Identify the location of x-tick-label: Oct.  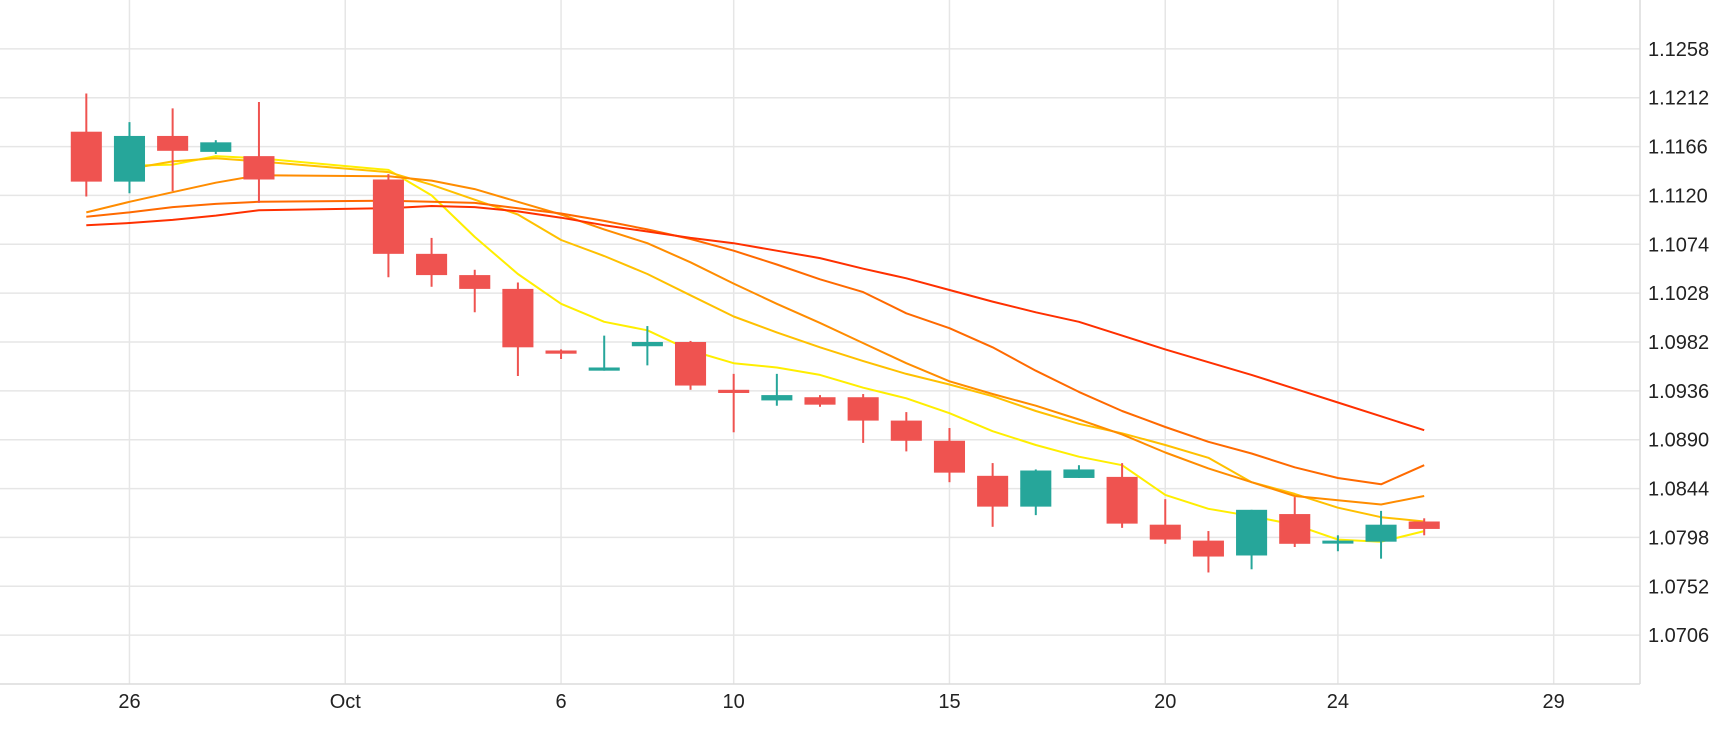
(346, 702).